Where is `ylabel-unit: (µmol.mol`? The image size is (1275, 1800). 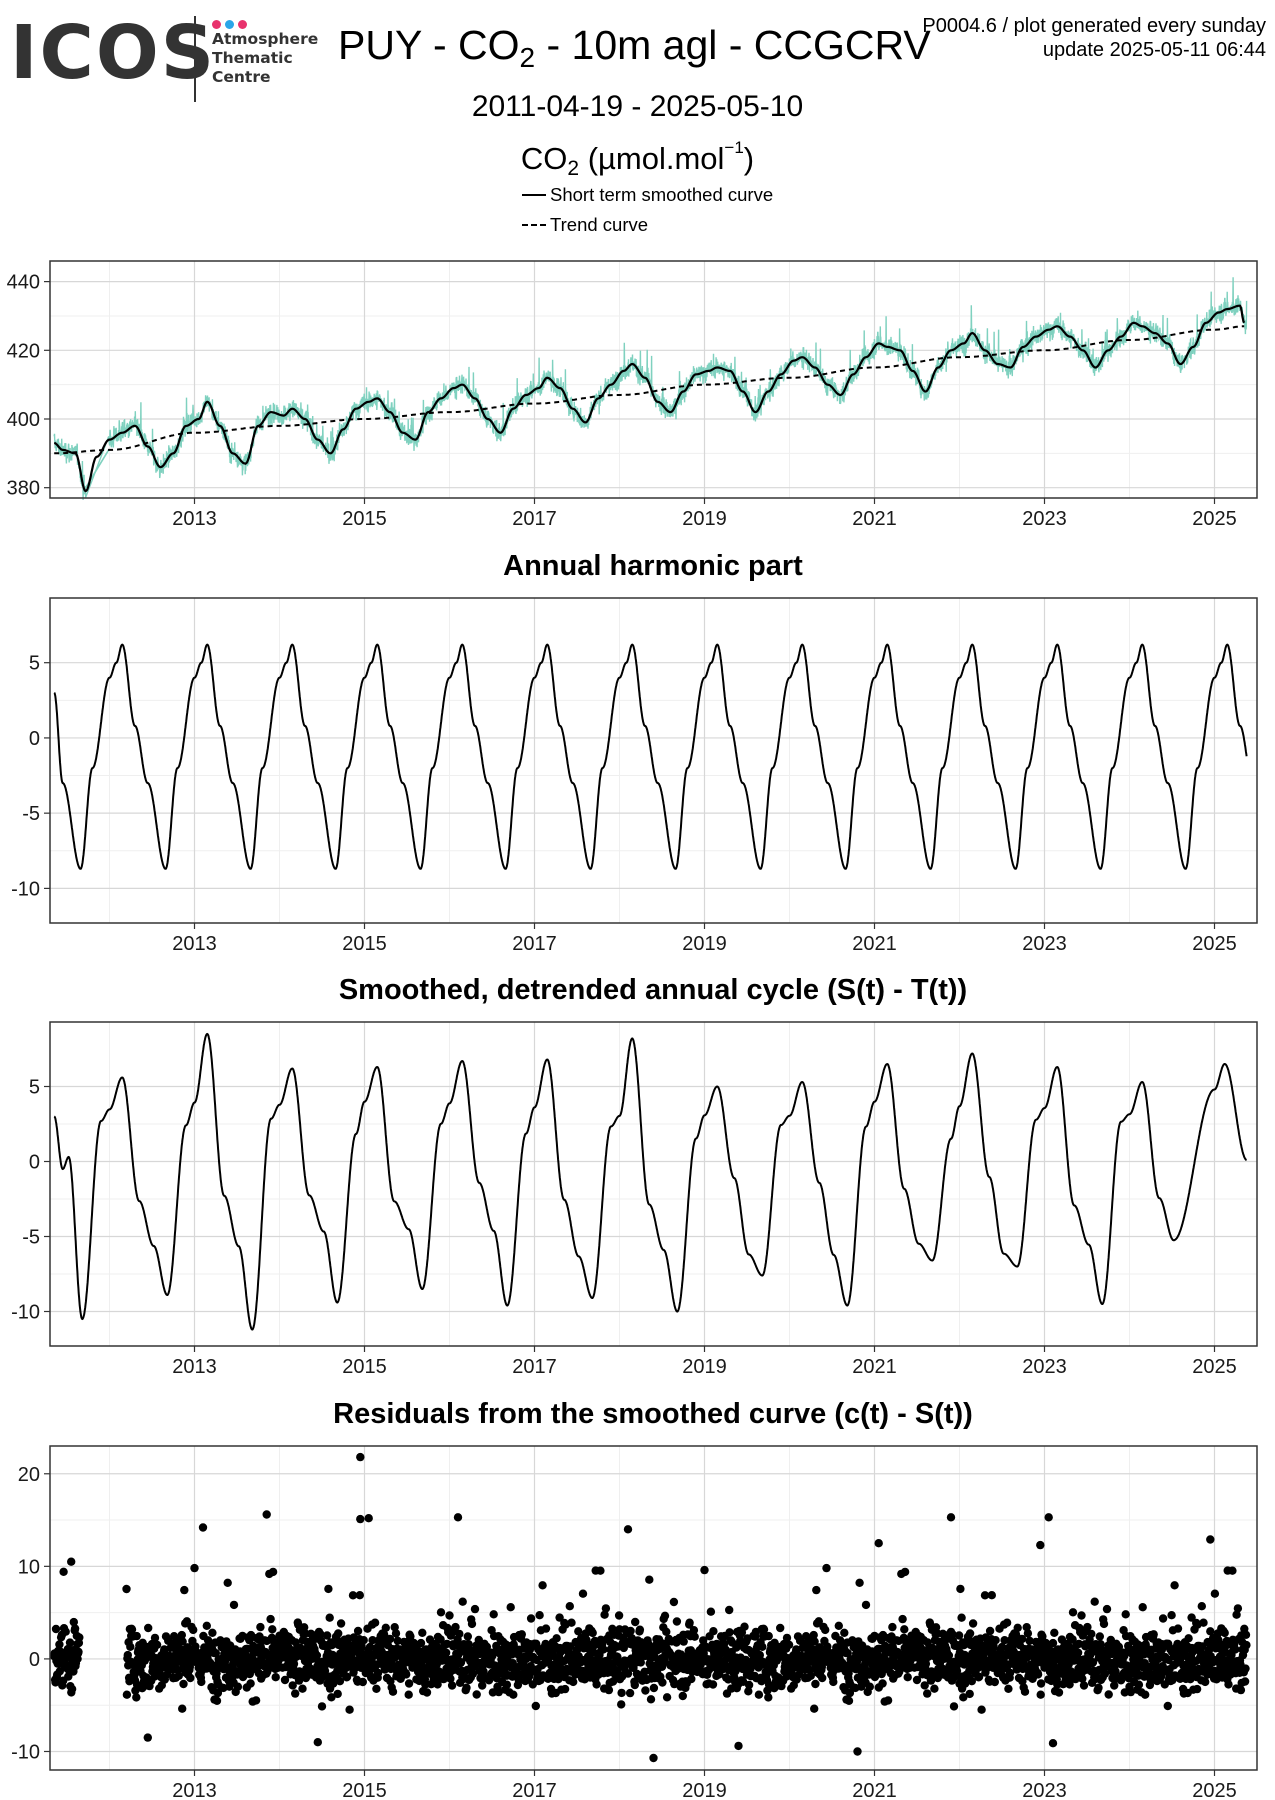 ylabel-unit: (µmol.mol is located at coordinates (652, 158).